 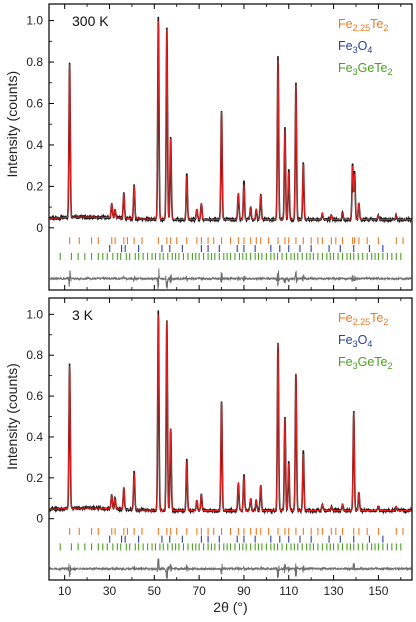 I want to click on x-tick-label: 50, so click(x=155, y=591).